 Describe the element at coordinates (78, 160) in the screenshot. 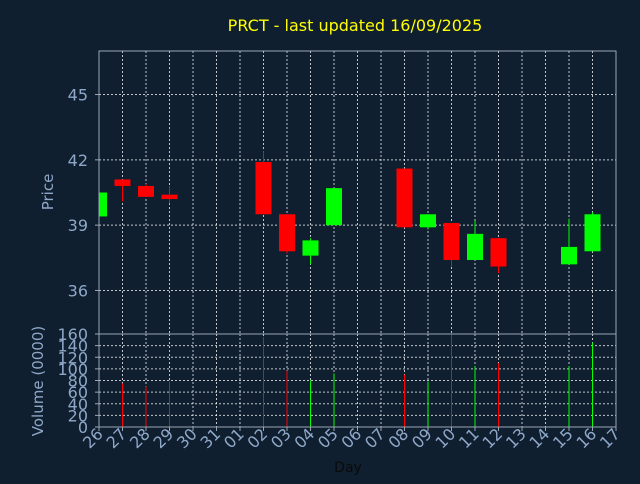

I see `price-tick-label: 42` at that location.